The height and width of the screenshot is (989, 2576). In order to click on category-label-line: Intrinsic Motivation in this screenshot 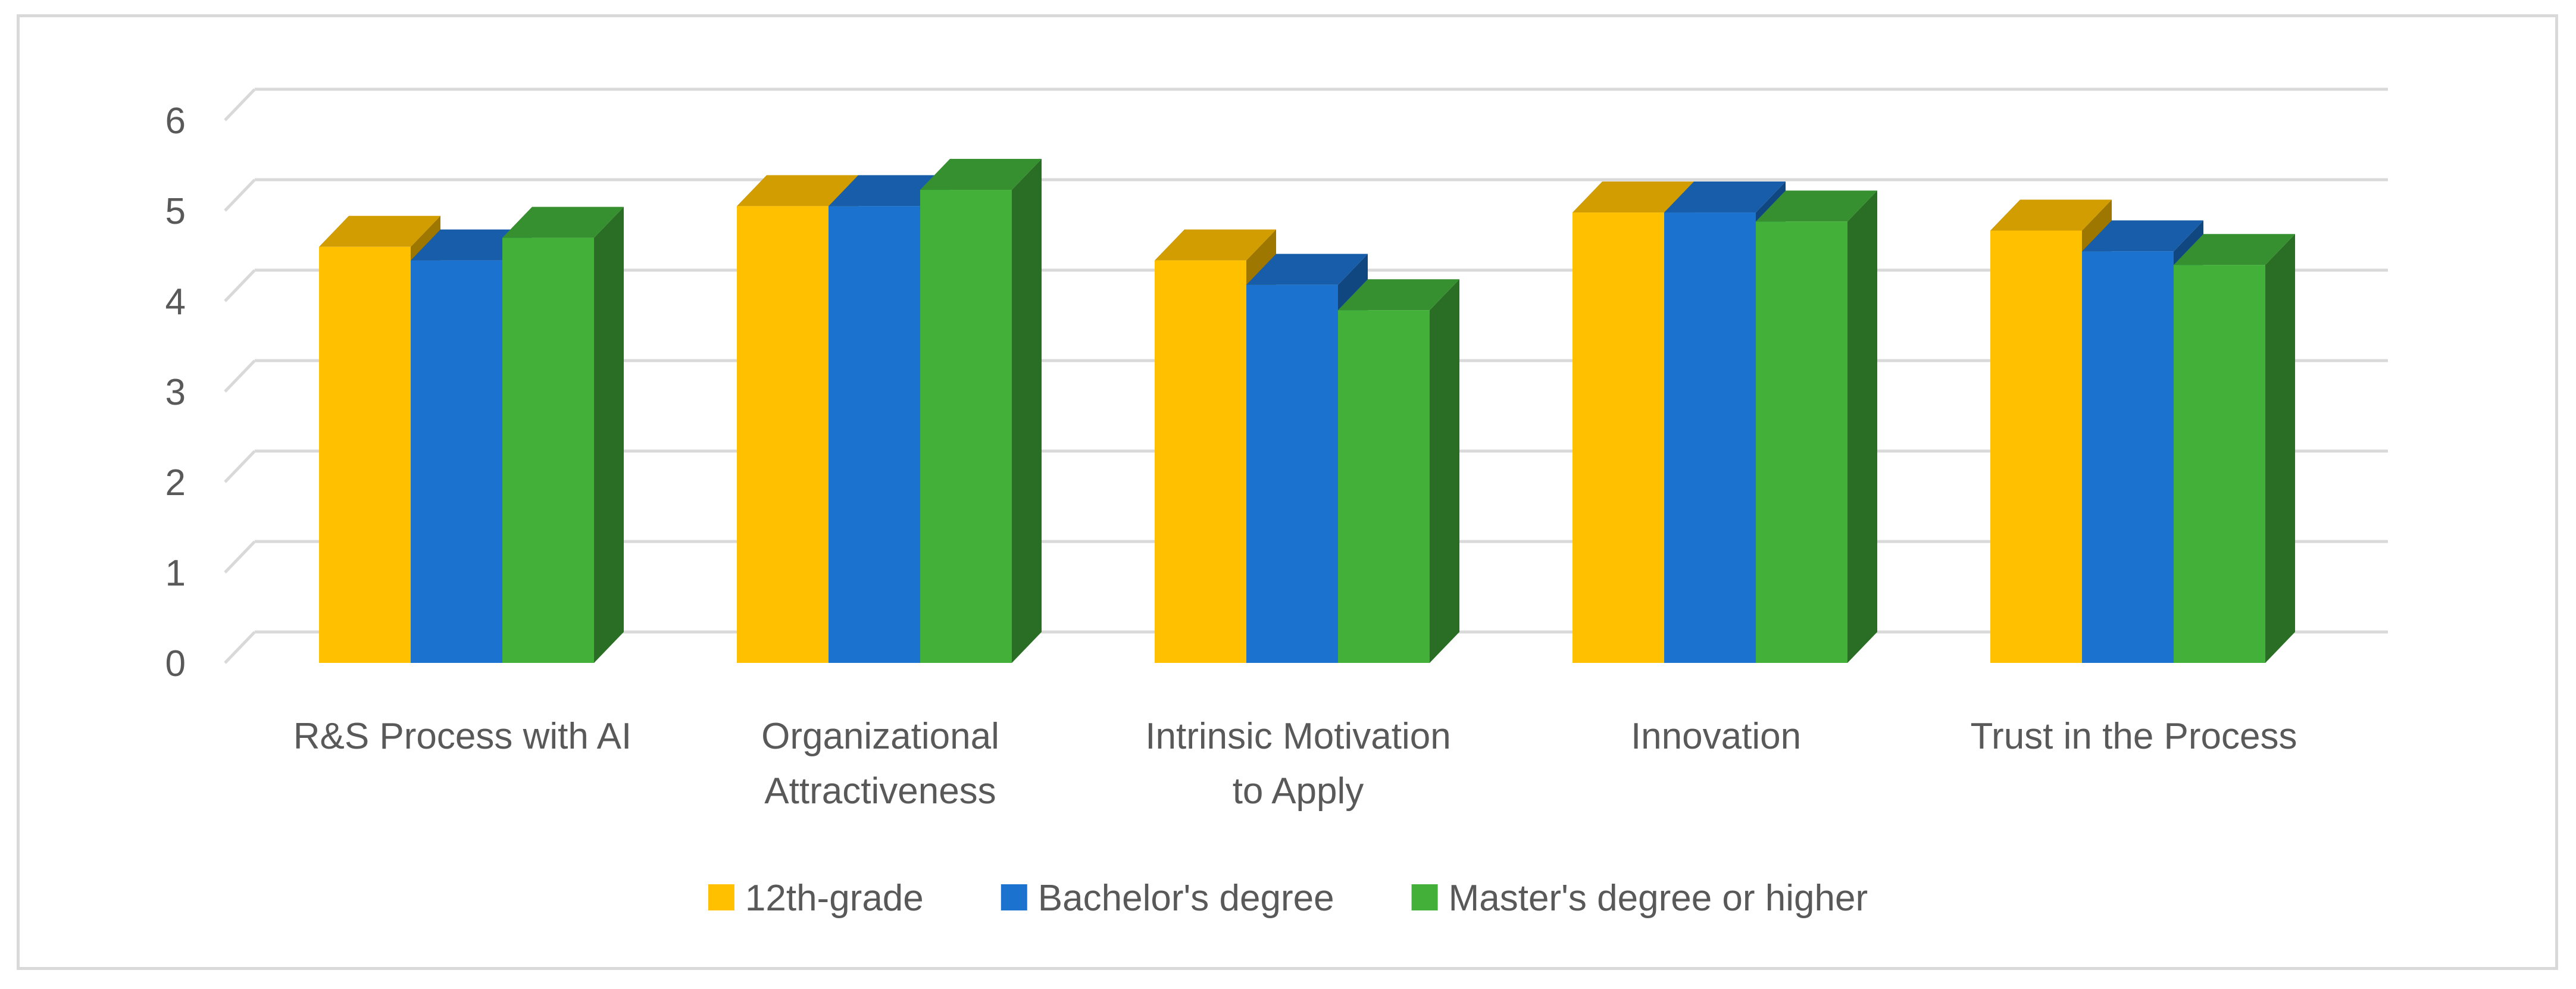, I will do `click(1297, 736)`.